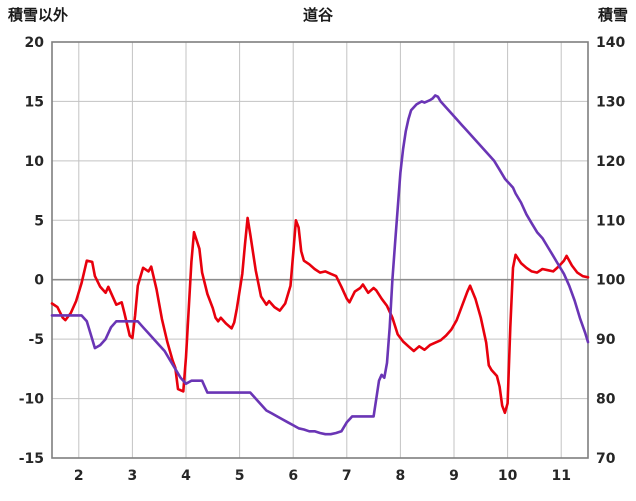 This screenshot has height=501, width=636. I want to click on svg-text: 0, so click(39, 281).